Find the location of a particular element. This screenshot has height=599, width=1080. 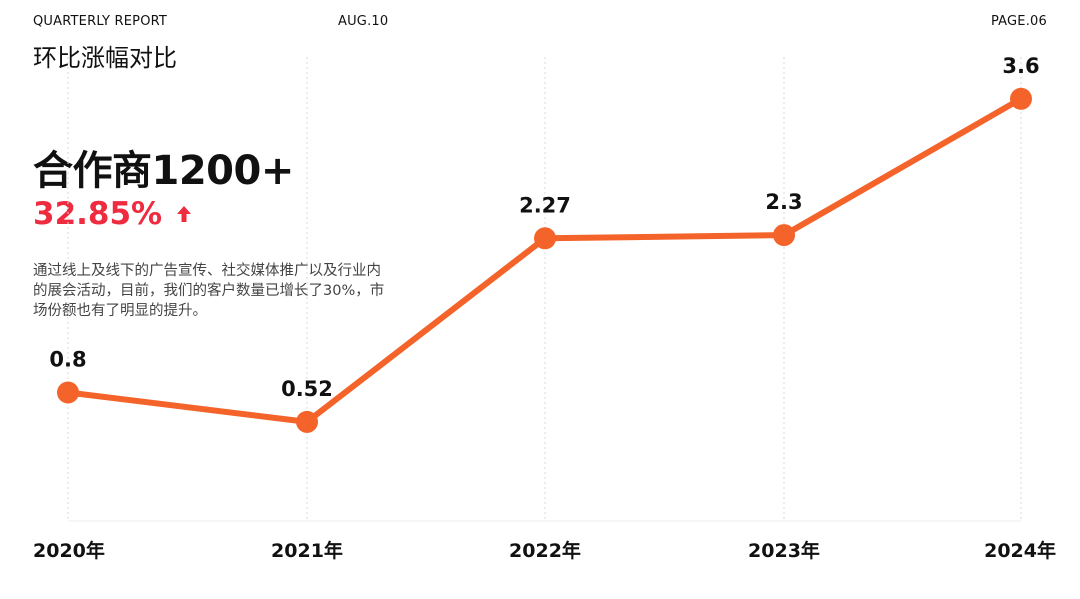

header-page-number: PAGE.06 is located at coordinates (1018, 21).